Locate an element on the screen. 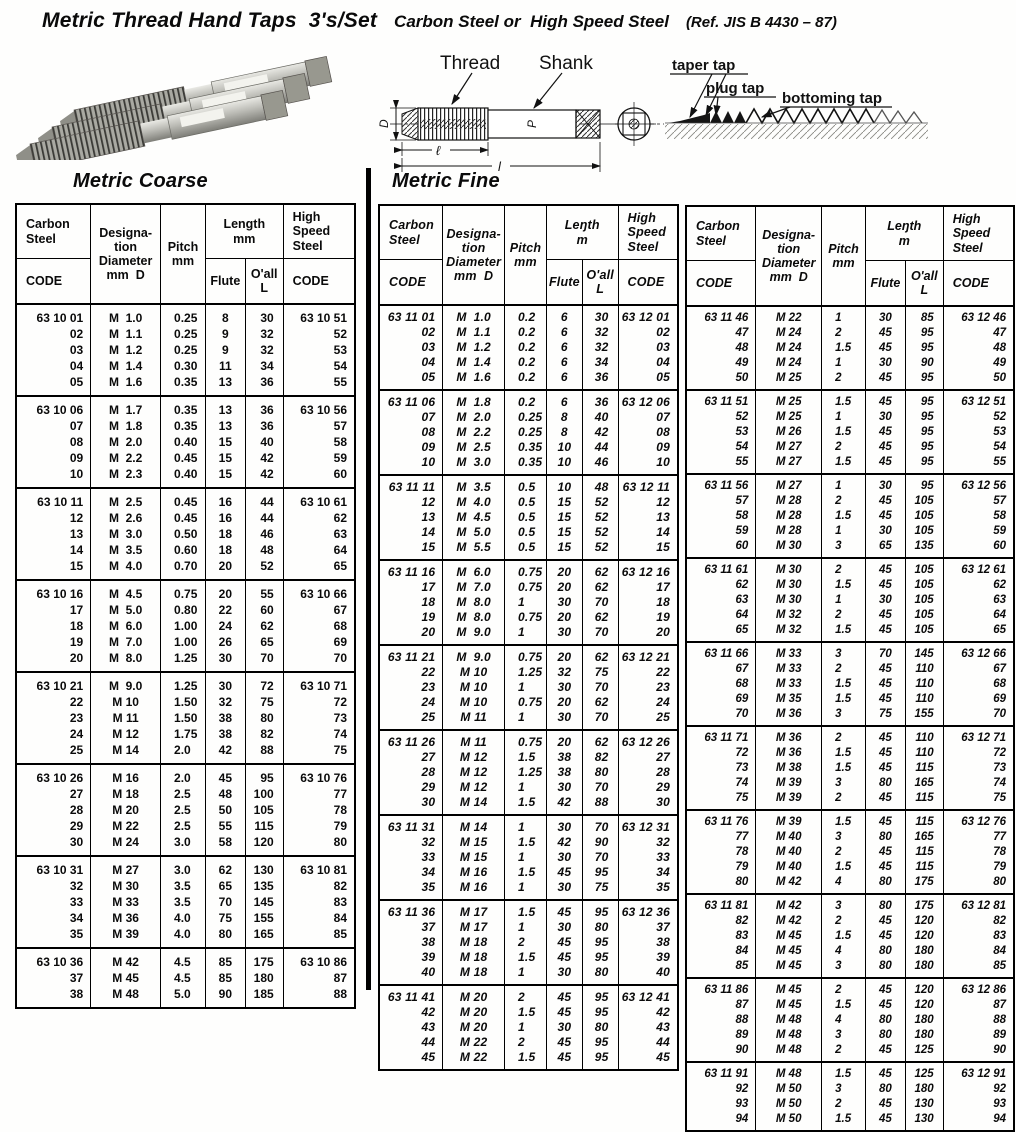 The width and height of the screenshot is (1016, 1132). designation-cell: M 1.1 is located at coordinates (125, 334).